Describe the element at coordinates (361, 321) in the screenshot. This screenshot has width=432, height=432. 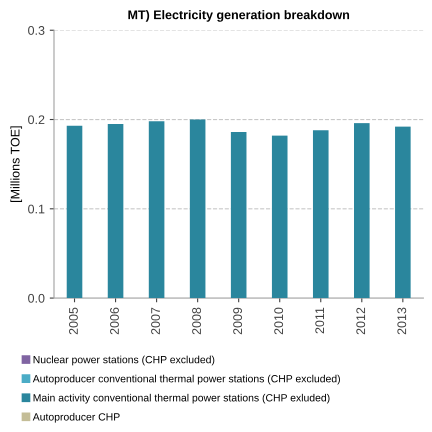
I see `x-tick-label: 2012` at that location.